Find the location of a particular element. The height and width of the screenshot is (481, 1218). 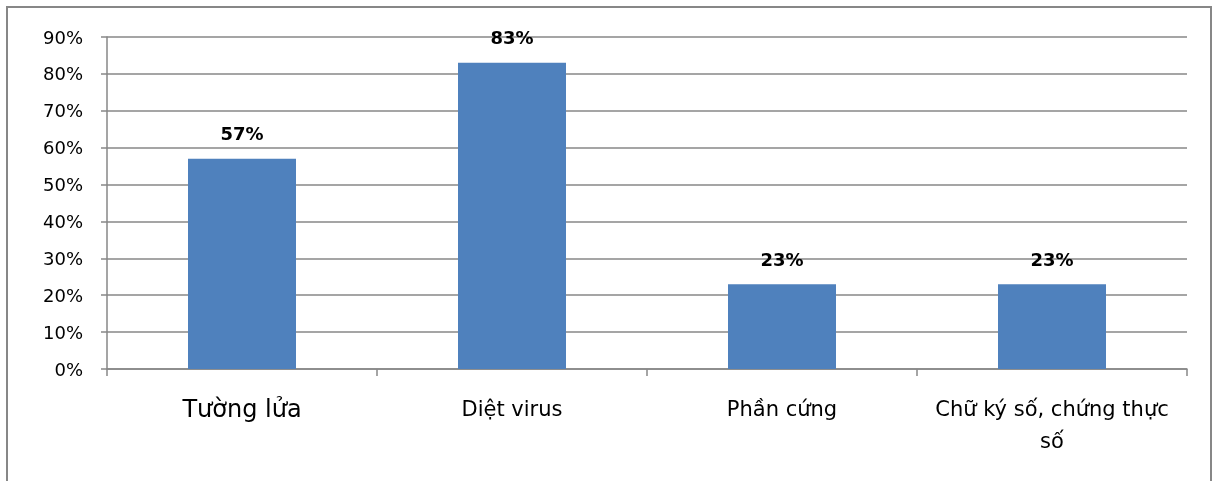

y-tick-label: 40% is located at coordinates (62, 221).